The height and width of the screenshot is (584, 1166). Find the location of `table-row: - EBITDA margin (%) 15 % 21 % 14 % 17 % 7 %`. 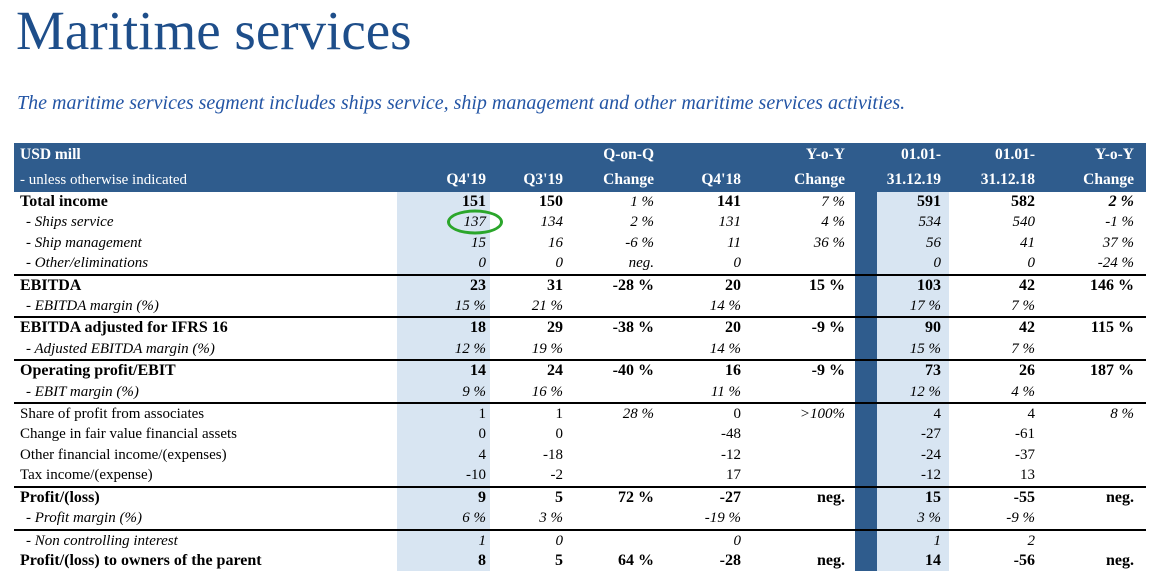

table-row: - EBITDA margin (%) 15 % 21 % 14 % 17 % 7 % is located at coordinates (580, 307).